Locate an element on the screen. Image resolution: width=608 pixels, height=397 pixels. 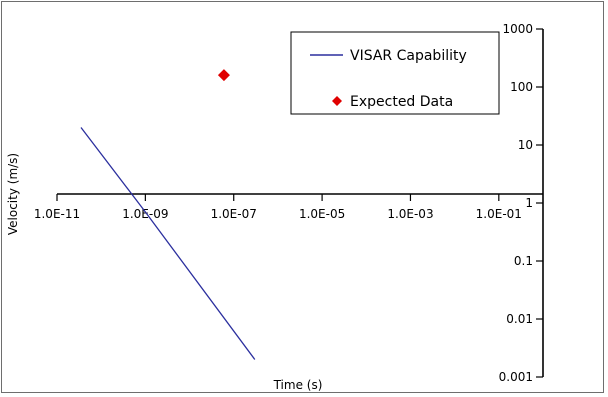
y-tick-label: 0.001 is located at coordinates (516, 377).